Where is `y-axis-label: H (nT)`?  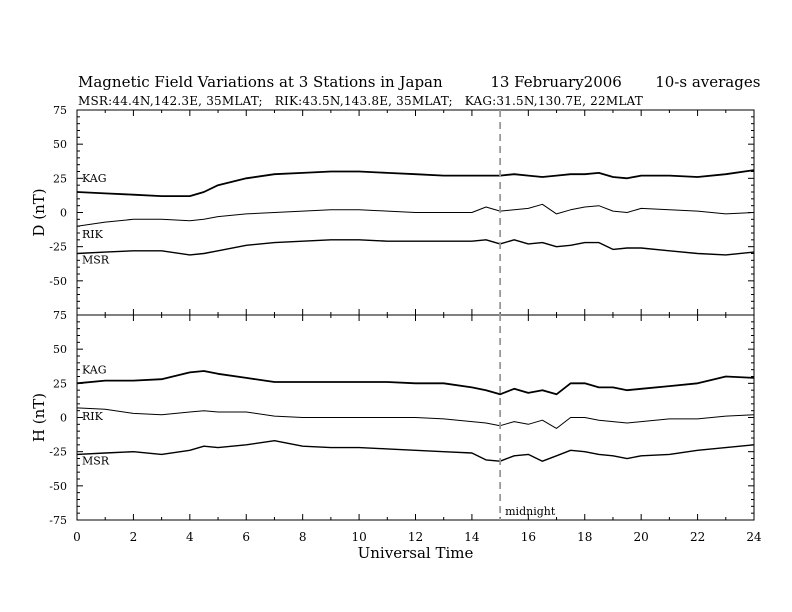
y-axis-label: H (nT) is located at coordinates (39, 417).